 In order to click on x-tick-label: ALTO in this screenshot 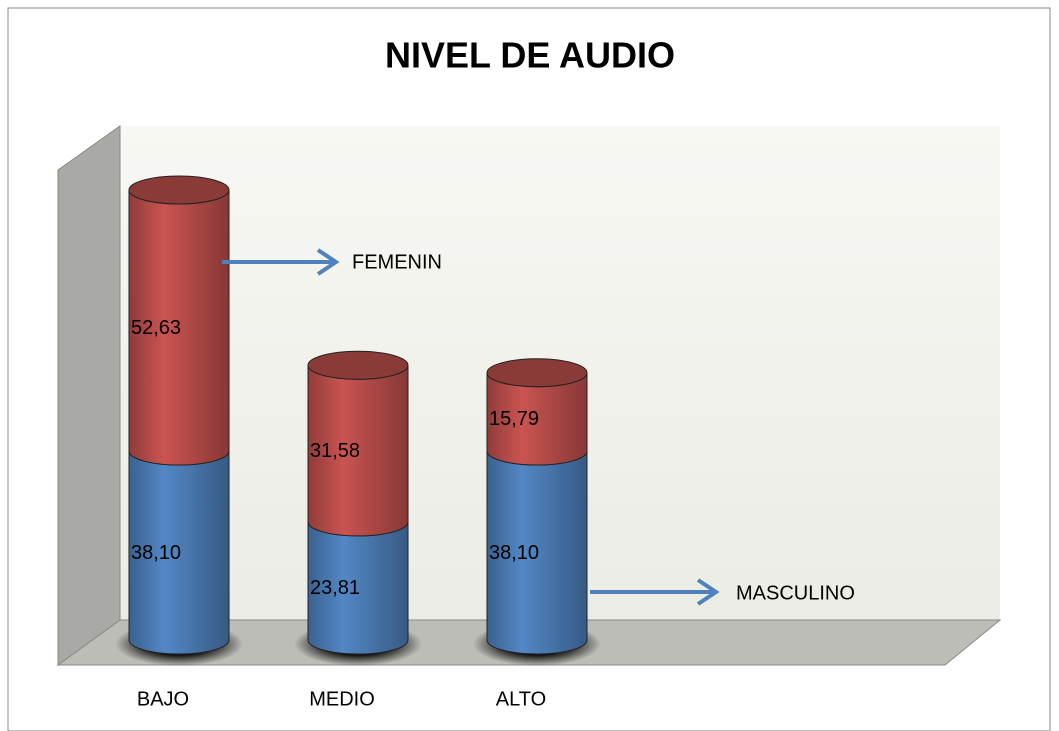, I will do `click(521, 699)`.